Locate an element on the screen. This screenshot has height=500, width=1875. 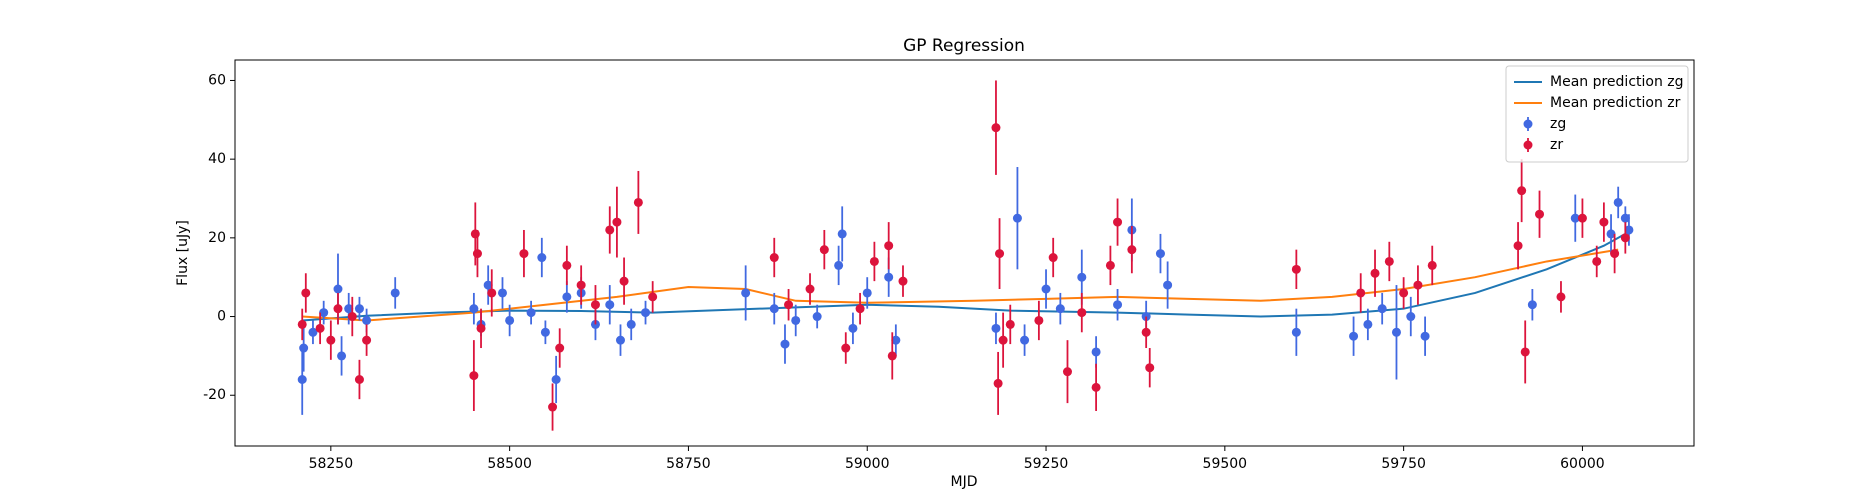
y-axis-label: Flux [uJy] is located at coordinates (183, 253).